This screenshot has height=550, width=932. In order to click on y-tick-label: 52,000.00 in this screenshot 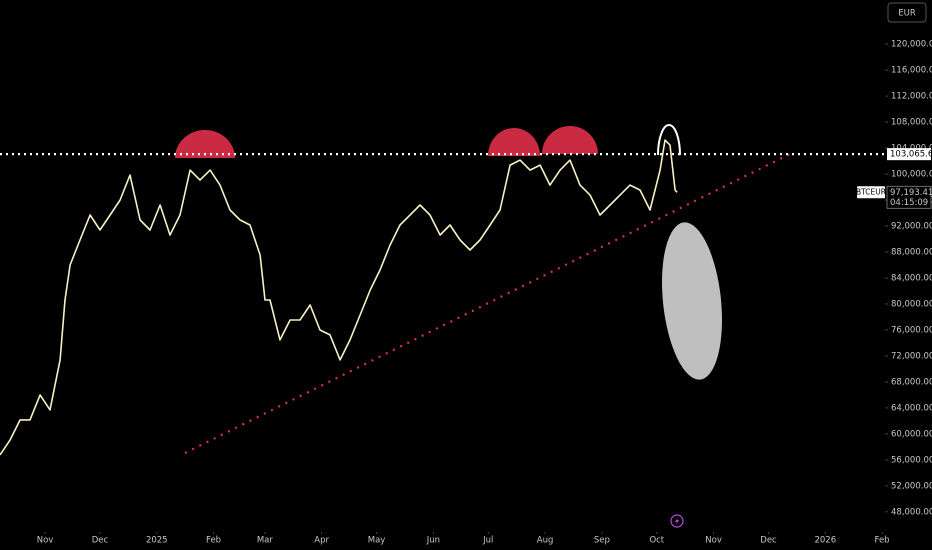, I will do `click(911, 486)`.